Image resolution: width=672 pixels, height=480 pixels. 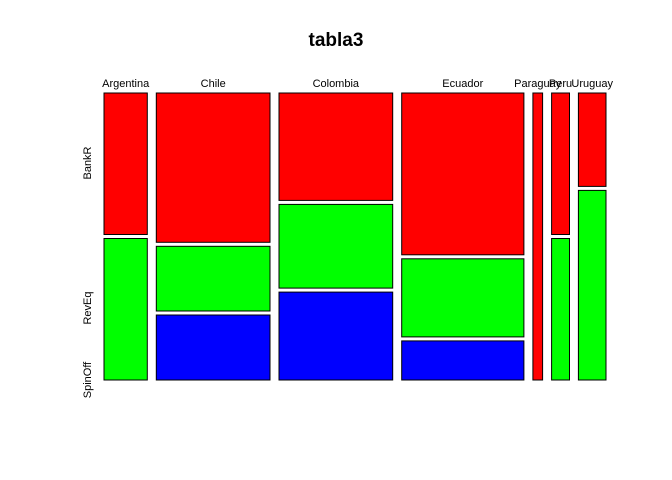 I want to click on mosaic-cell-peru-reveq, so click(x=560, y=309).